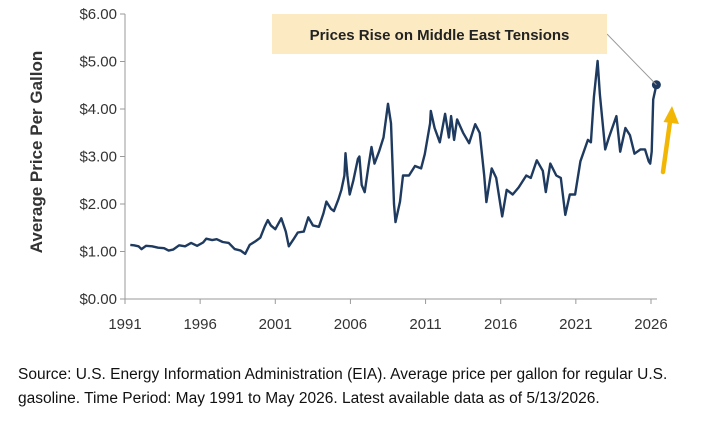 This screenshot has width=705, height=445. Describe the element at coordinates (388, 315) in the screenshot. I see `x-axis: 1991 1996 2001 2006 2011 2016 2021 2026` at that location.